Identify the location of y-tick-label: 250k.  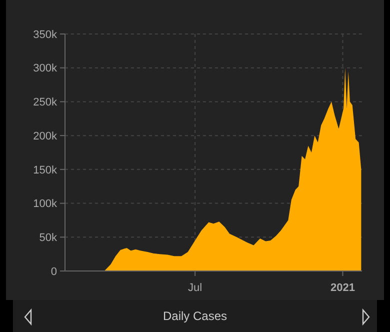
(45, 102).